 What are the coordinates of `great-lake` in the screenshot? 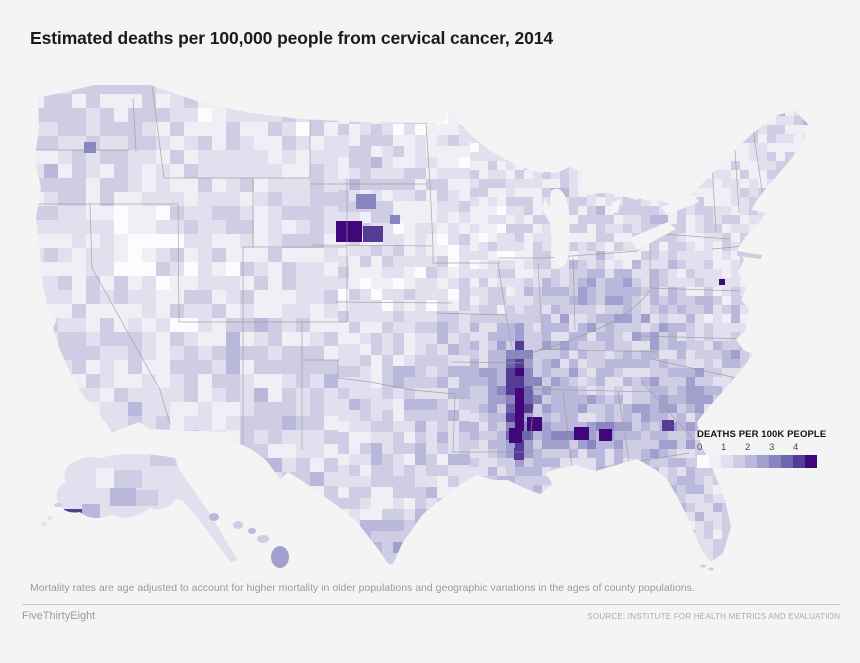 It's located at (500, 140).